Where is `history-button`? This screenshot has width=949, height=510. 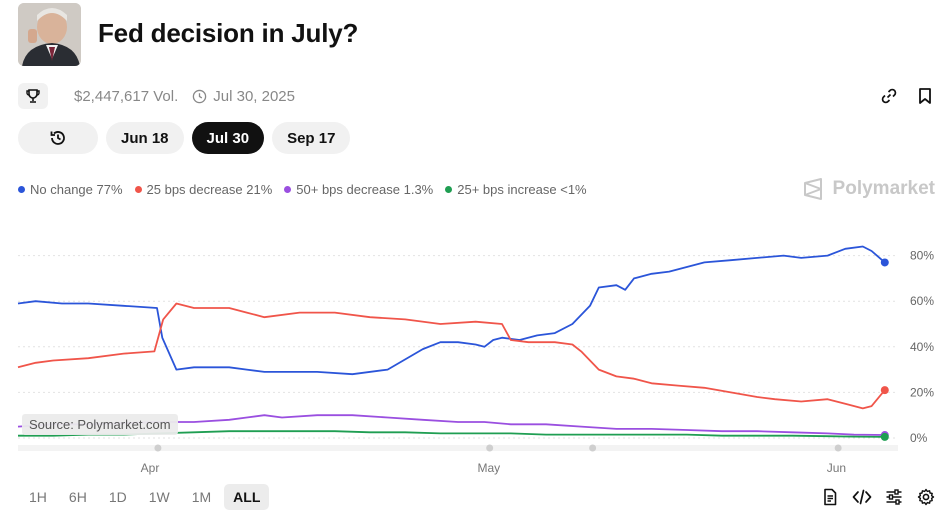
history-button is located at coordinates (58, 138).